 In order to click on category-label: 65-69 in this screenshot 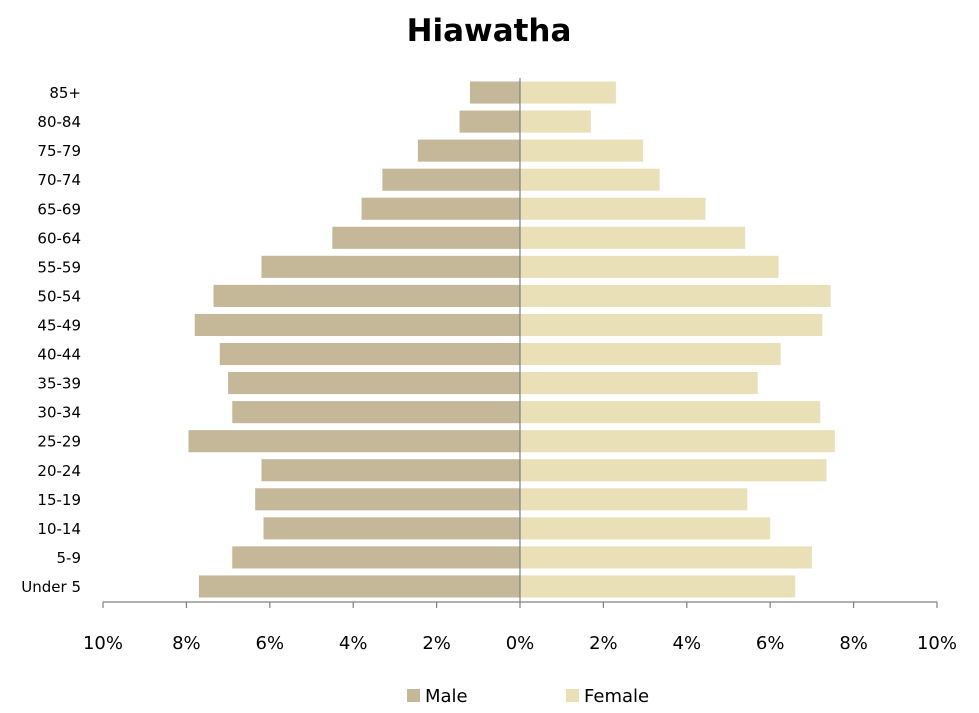, I will do `click(59, 209)`.